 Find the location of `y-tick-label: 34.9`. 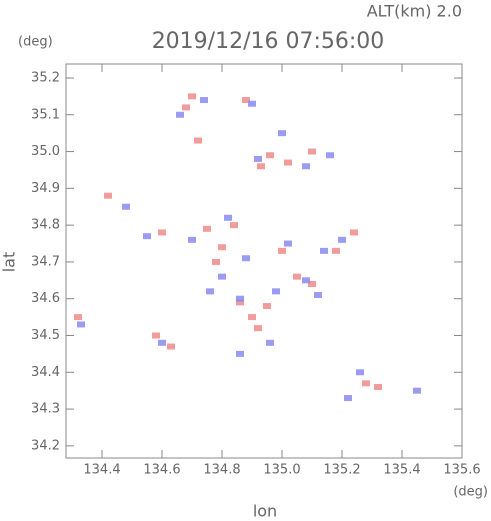

y-tick-label: 34.9 is located at coordinates (45, 188).